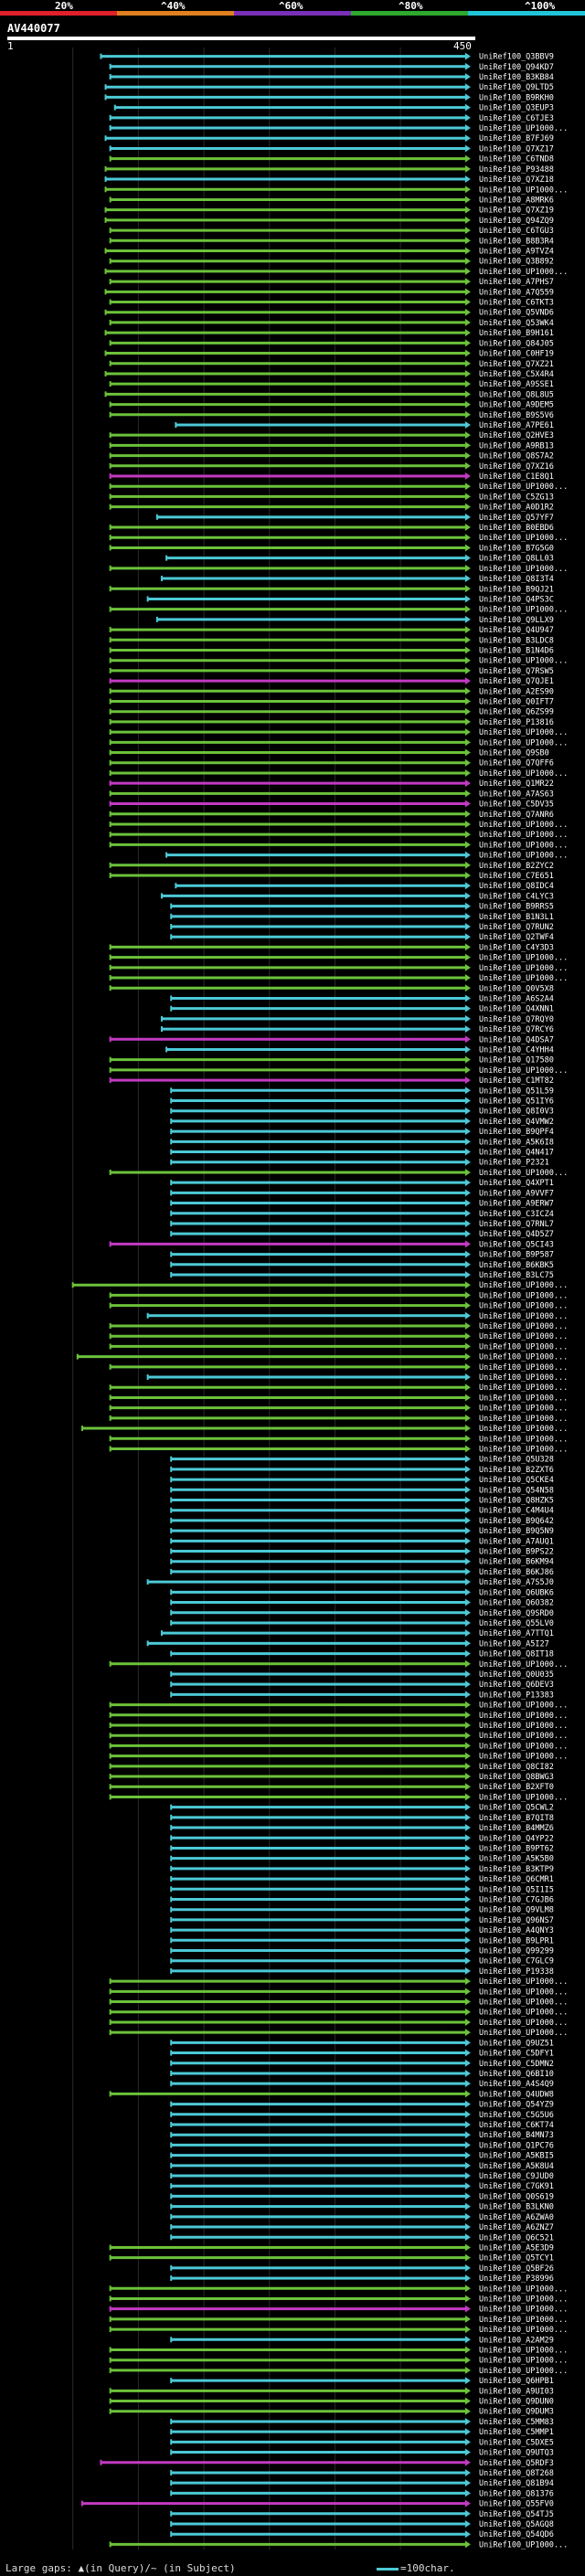  Describe the element at coordinates (516, 2135) in the screenshot. I see `hit-label: UniRef100_B4MN73` at that location.